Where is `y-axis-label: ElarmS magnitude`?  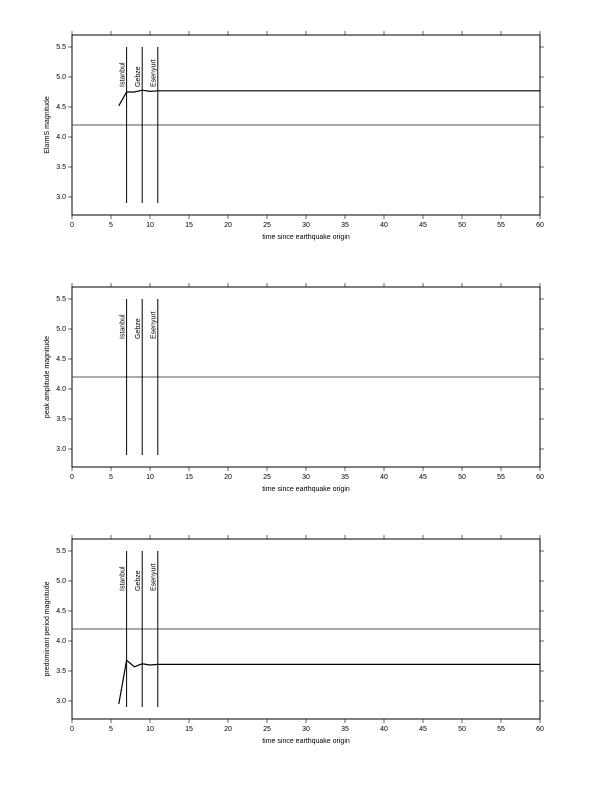
y-axis-label: ElarmS magnitude is located at coordinates (47, 125).